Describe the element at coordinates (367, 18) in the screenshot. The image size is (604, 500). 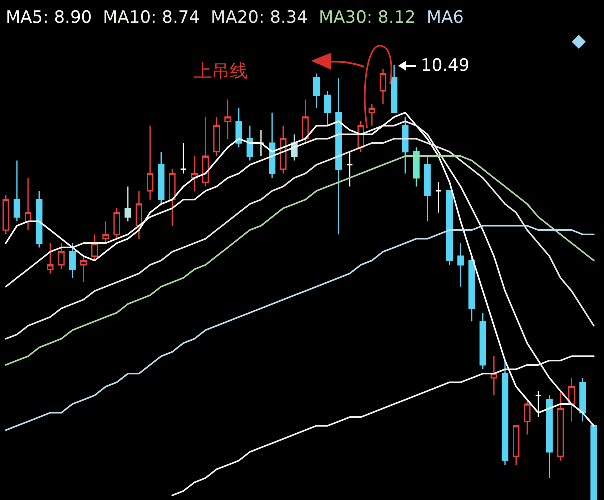
I see `text: MA30: 8.12` at that location.